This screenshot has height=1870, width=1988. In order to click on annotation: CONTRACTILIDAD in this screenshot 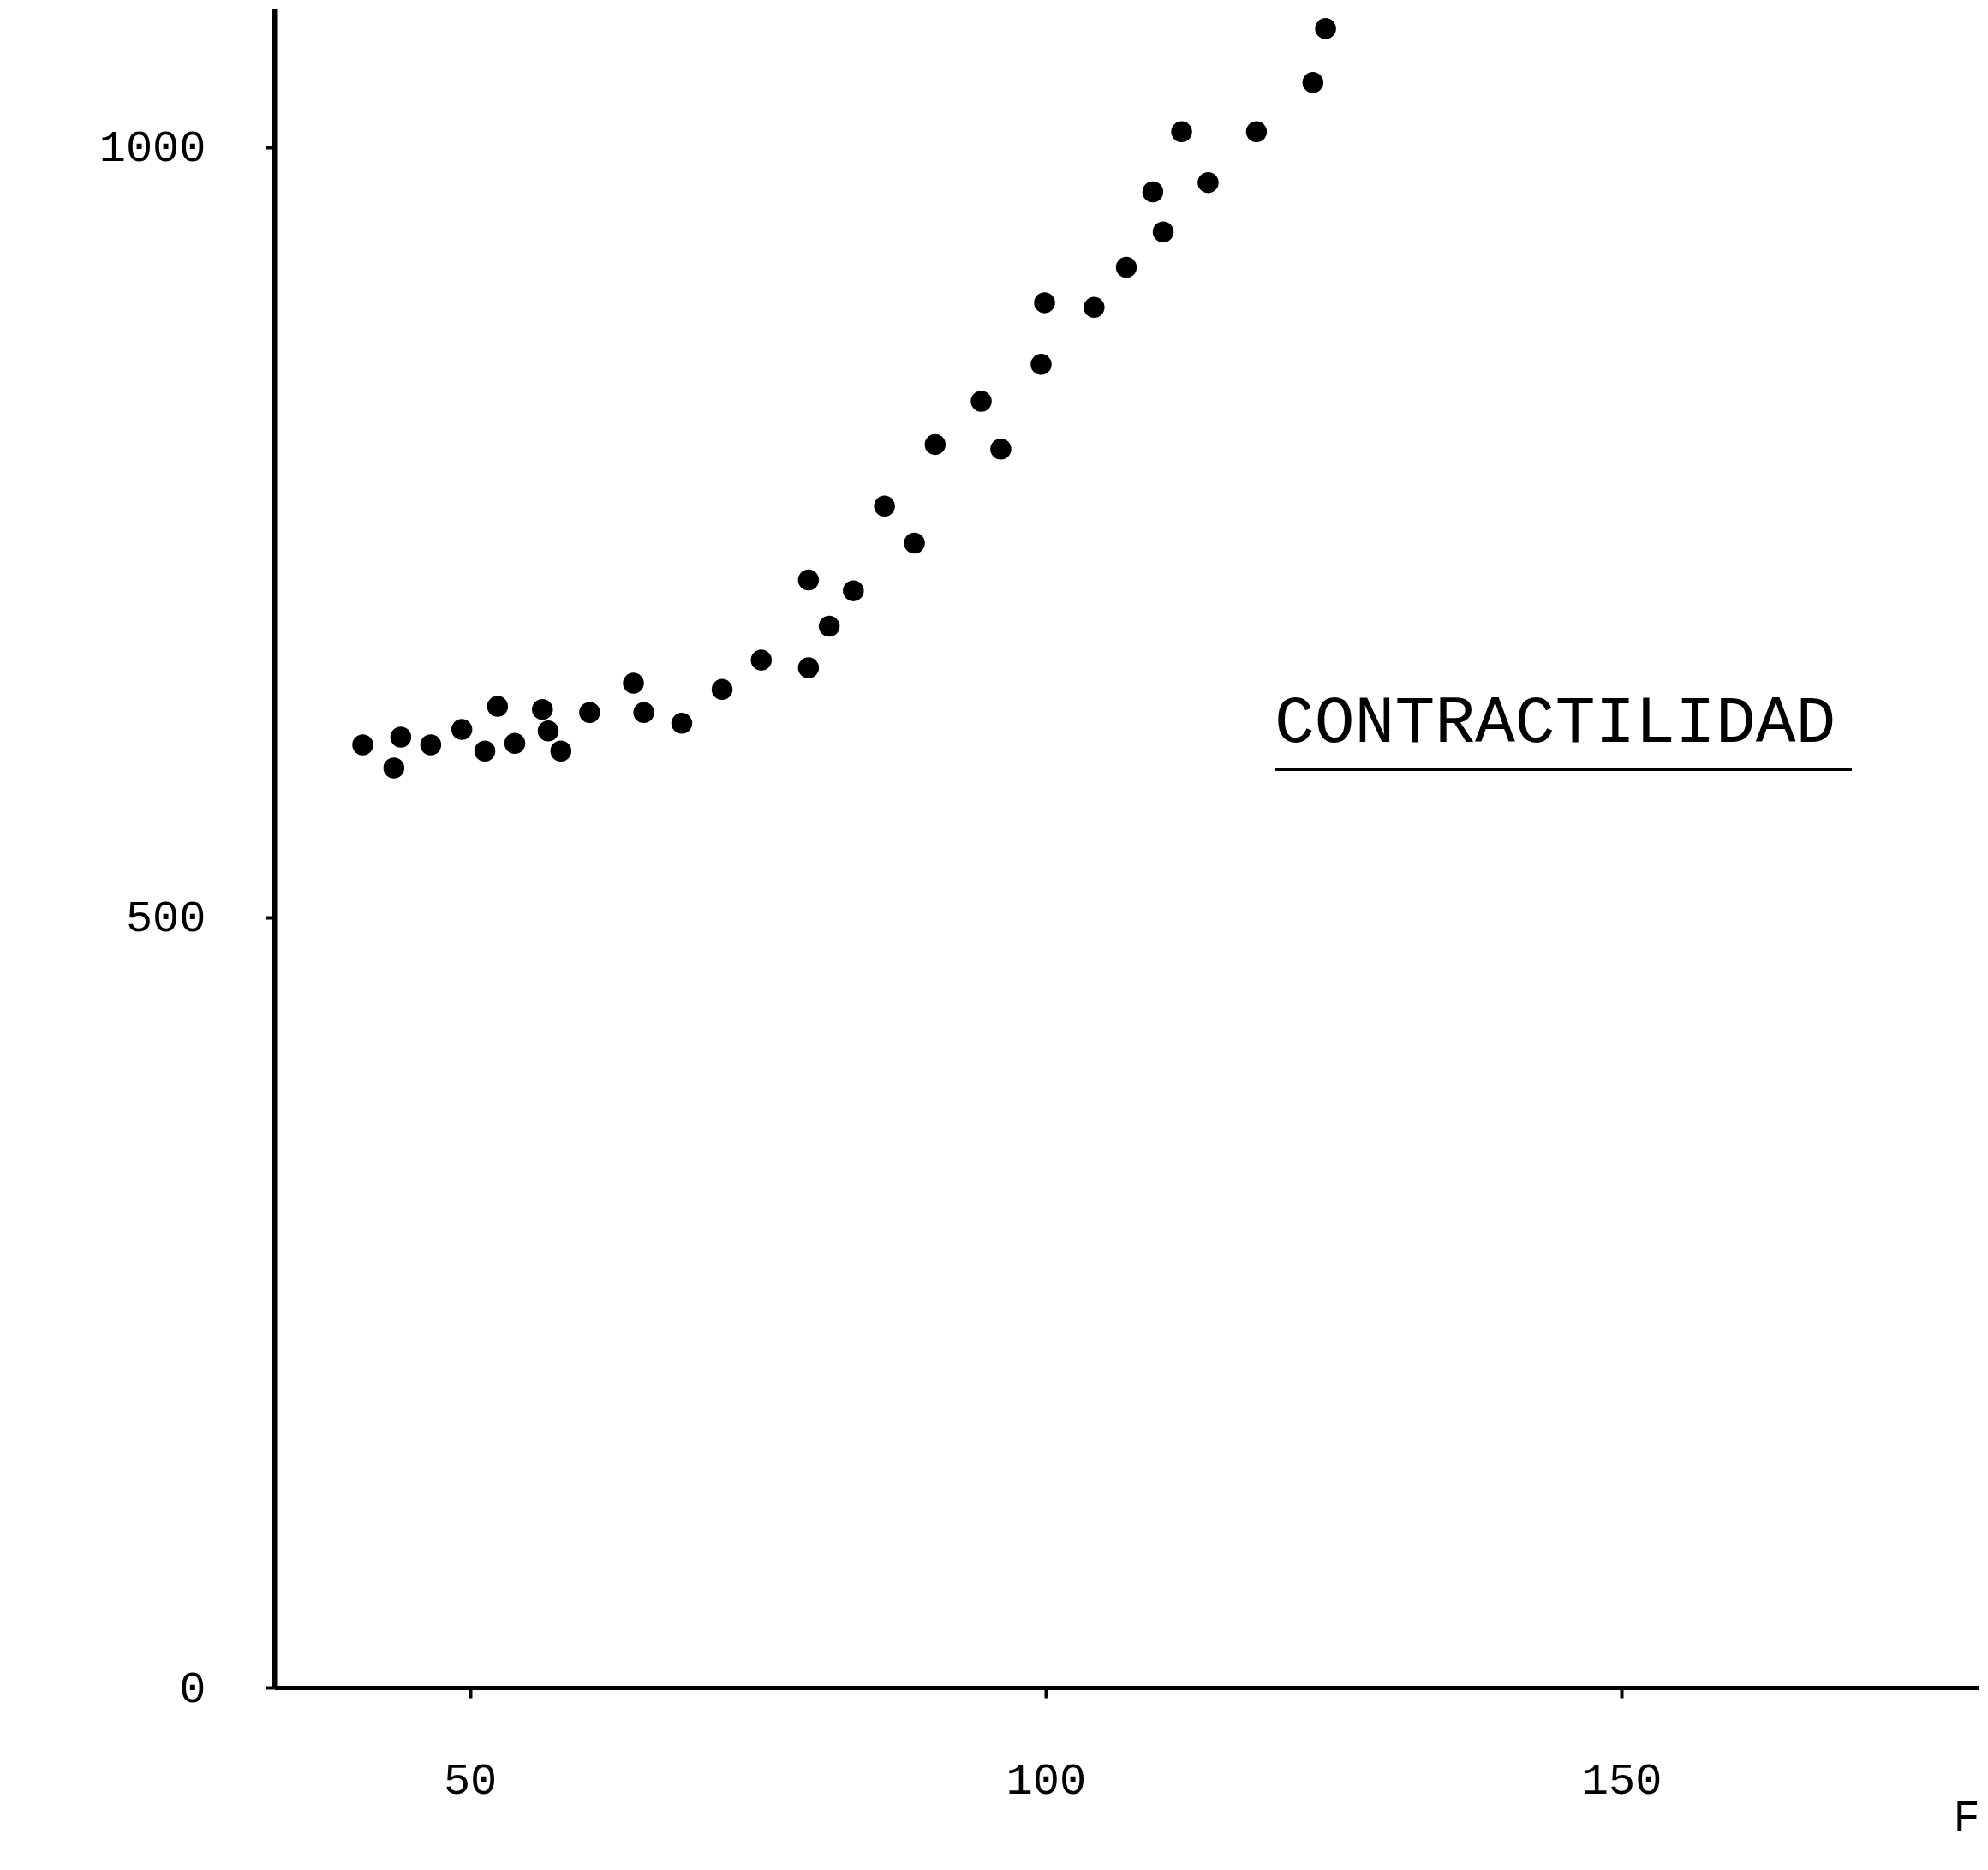, I will do `click(1555, 724)`.